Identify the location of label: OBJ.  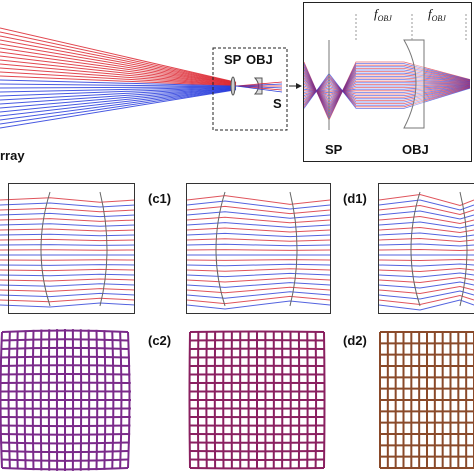
(415, 149).